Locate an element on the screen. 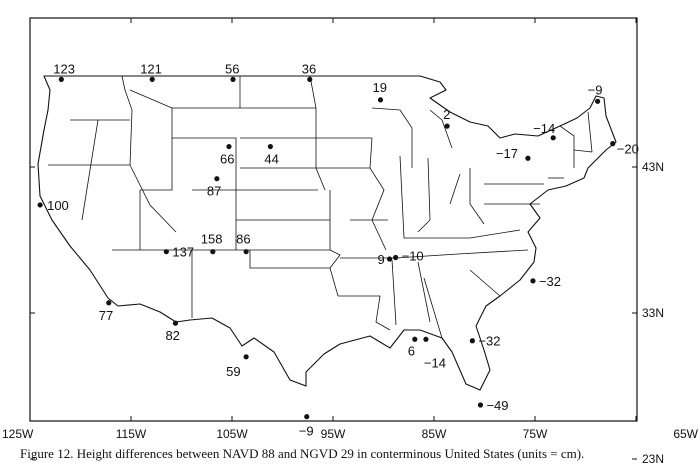 This screenshot has width=700, height=473. height-difference-label: 121 is located at coordinates (151, 68).